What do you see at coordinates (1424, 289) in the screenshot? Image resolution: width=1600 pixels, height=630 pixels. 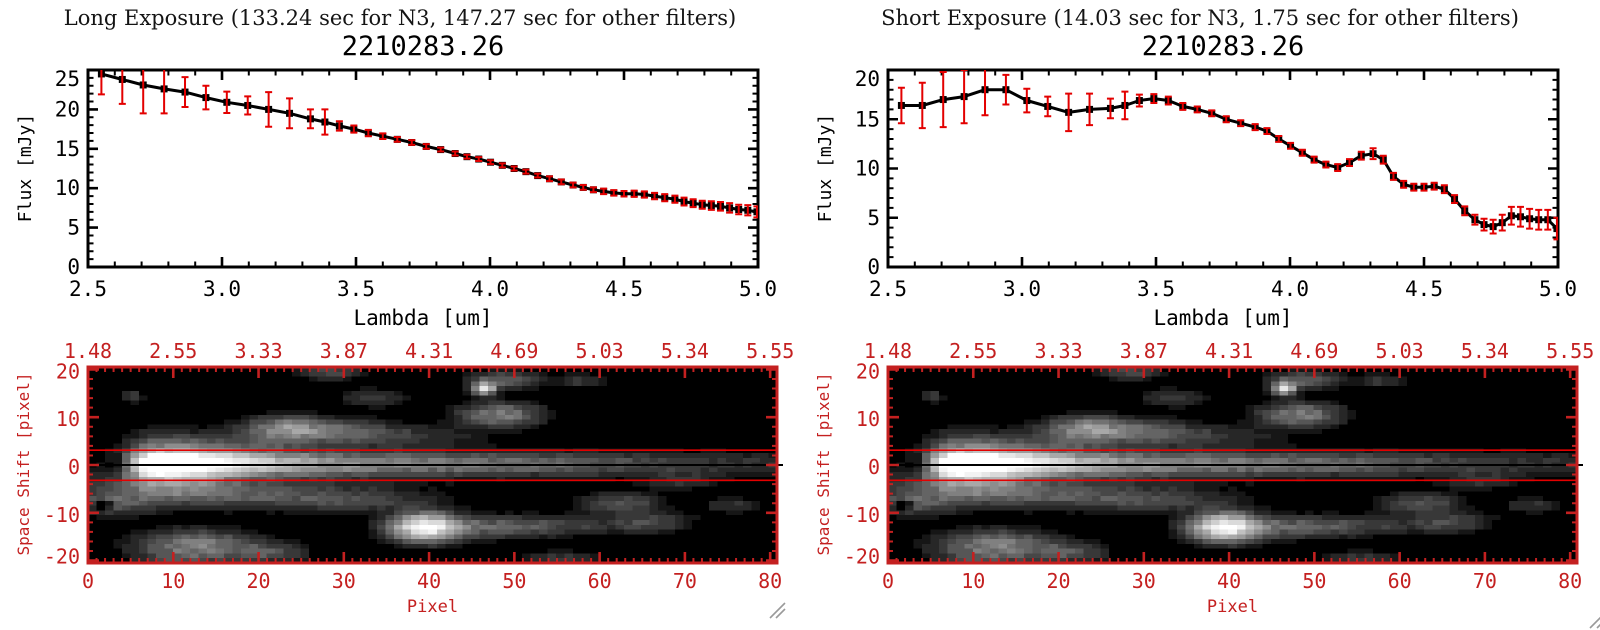 I see `x-tick-label: 4.5` at bounding box center [1424, 289].